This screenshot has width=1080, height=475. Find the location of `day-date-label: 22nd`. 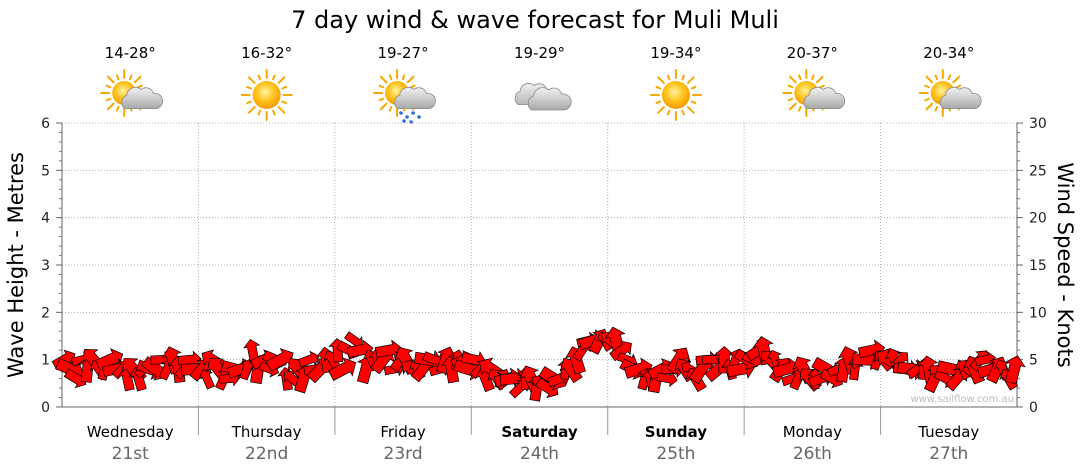

day-date-label: 22nd is located at coordinates (266, 454).